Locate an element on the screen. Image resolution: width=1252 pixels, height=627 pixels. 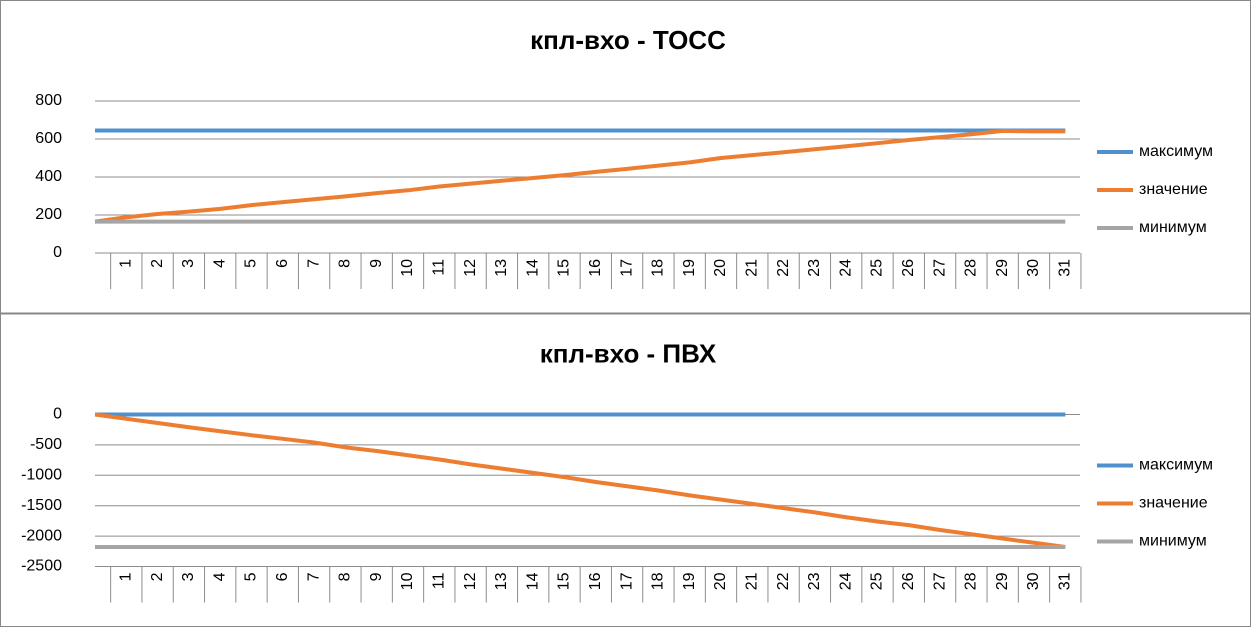
y-tick-label: -2000 is located at coordinates (41, 535).